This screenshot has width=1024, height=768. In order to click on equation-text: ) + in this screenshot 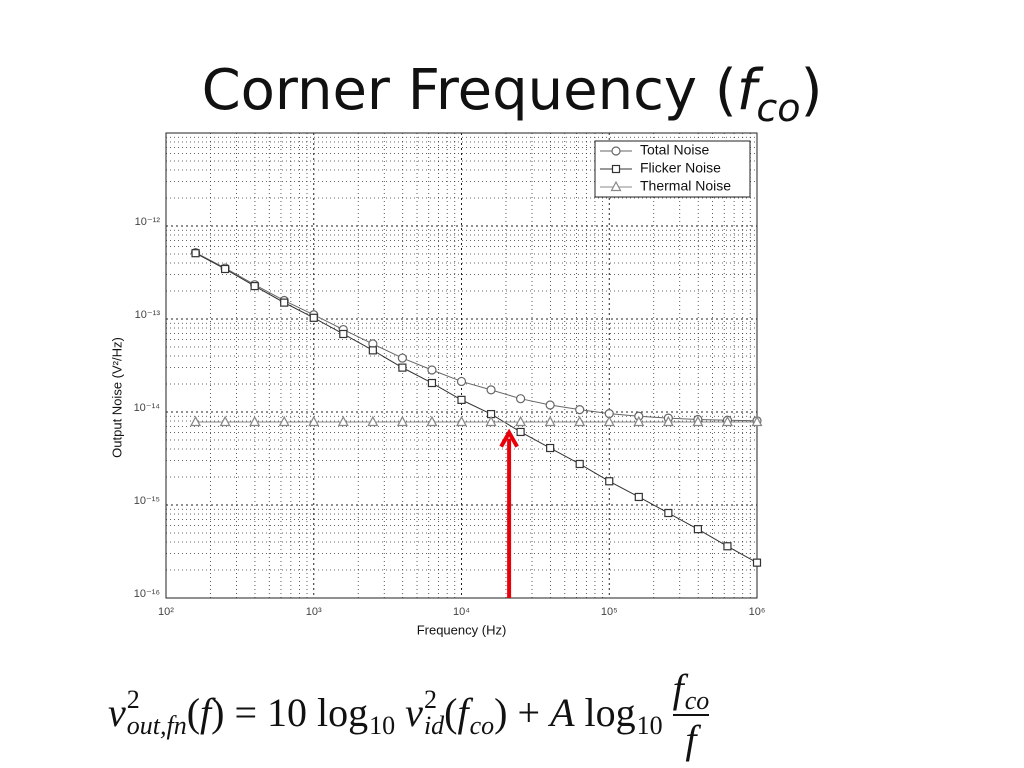, I will do `click(522, 712)`.